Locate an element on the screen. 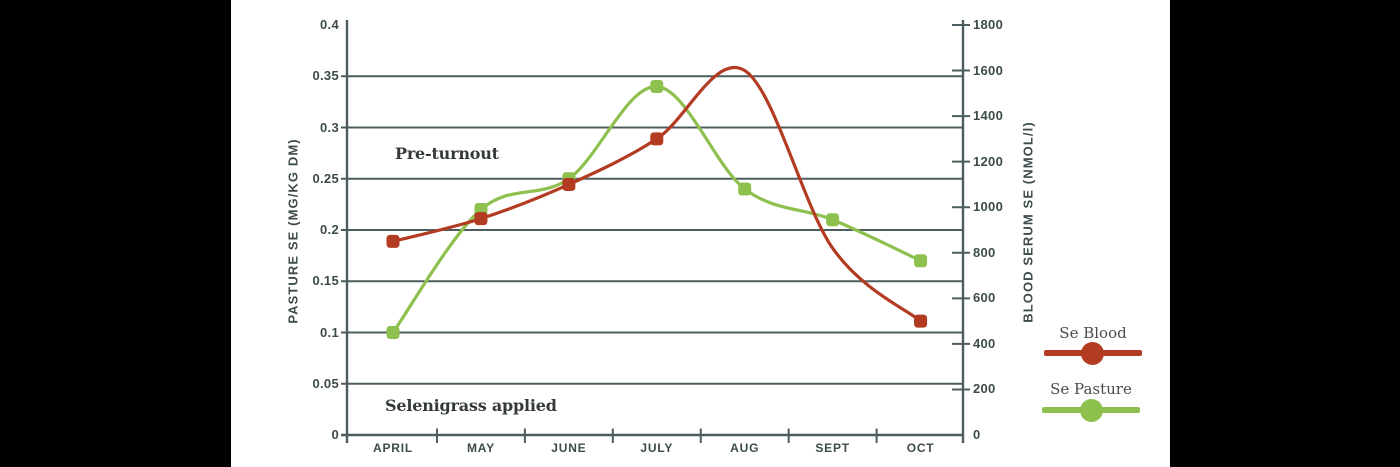 Image resolution: width=1400 pixels, height=467 pixels. y-right-tick-label-1200: 1200 is located at coordinates (988, 161).